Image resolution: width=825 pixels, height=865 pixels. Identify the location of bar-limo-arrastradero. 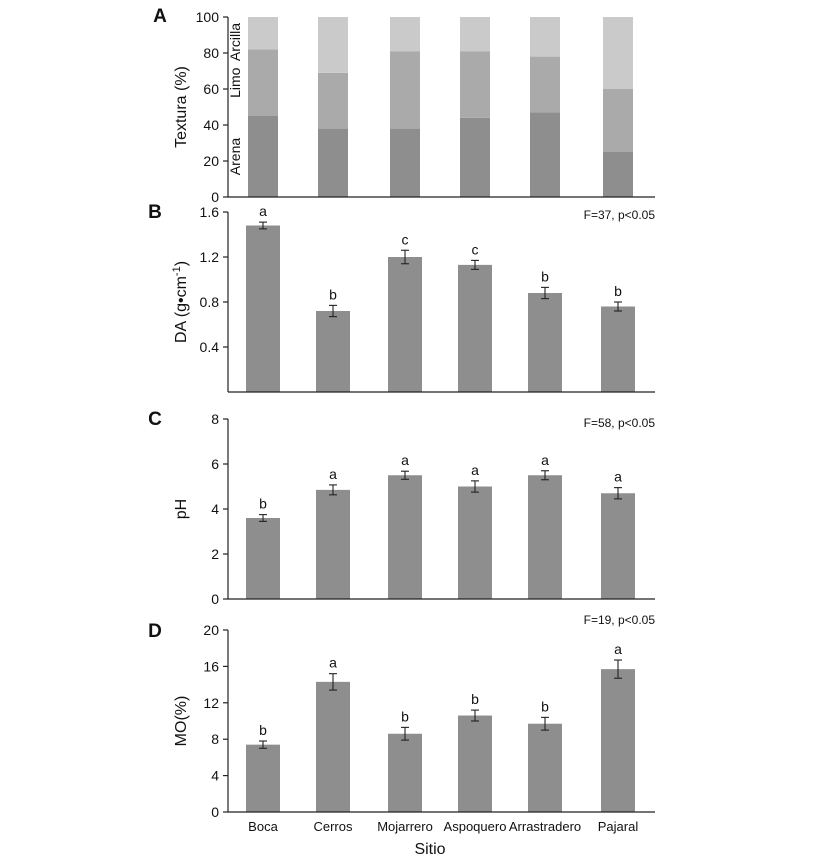
(545, 84).